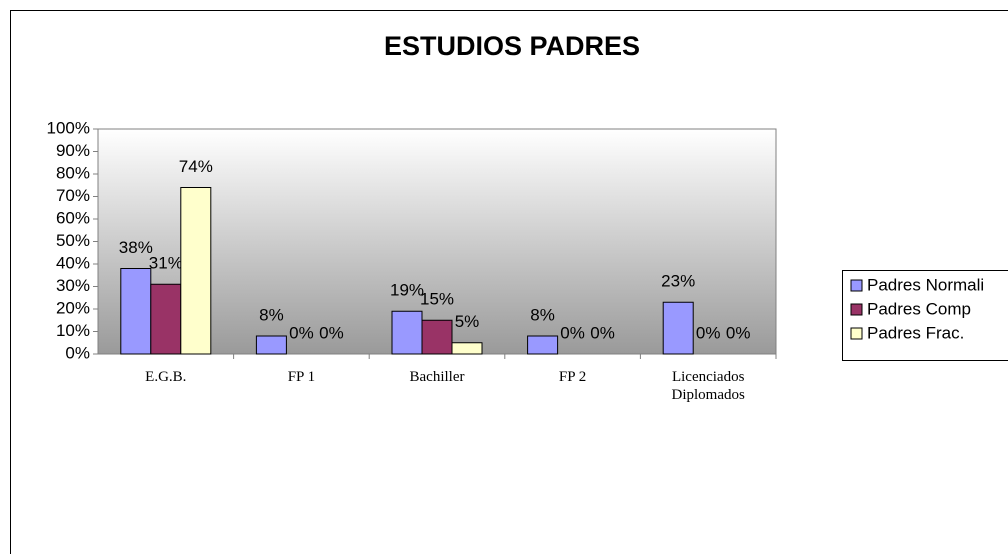 This screenshot has height=554, width=1008. I want to click on legend-box, so click(925, 315).